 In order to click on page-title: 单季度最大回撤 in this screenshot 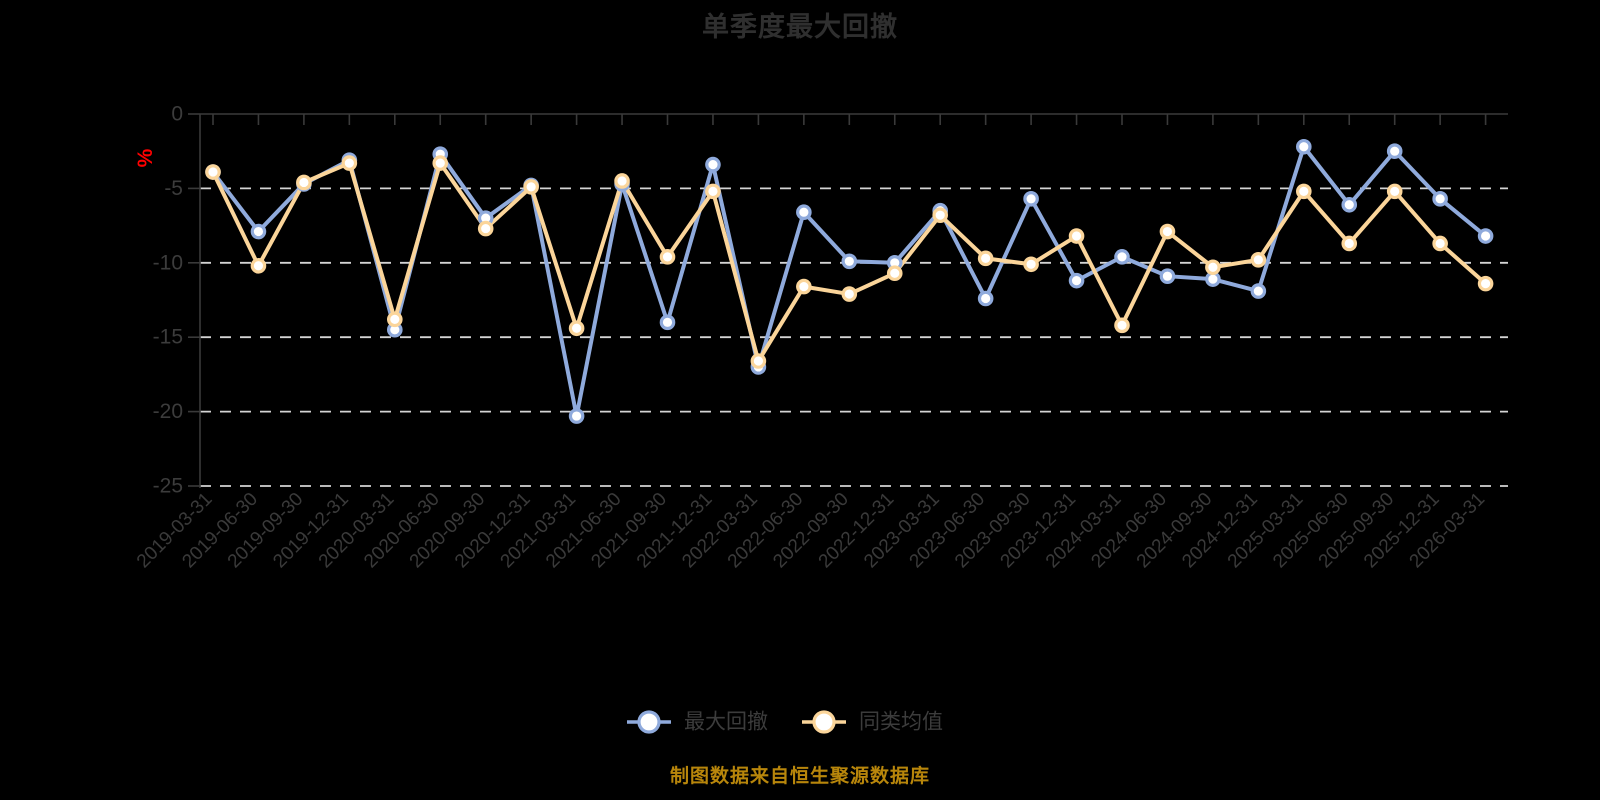, I will do `click(800, 27)`.